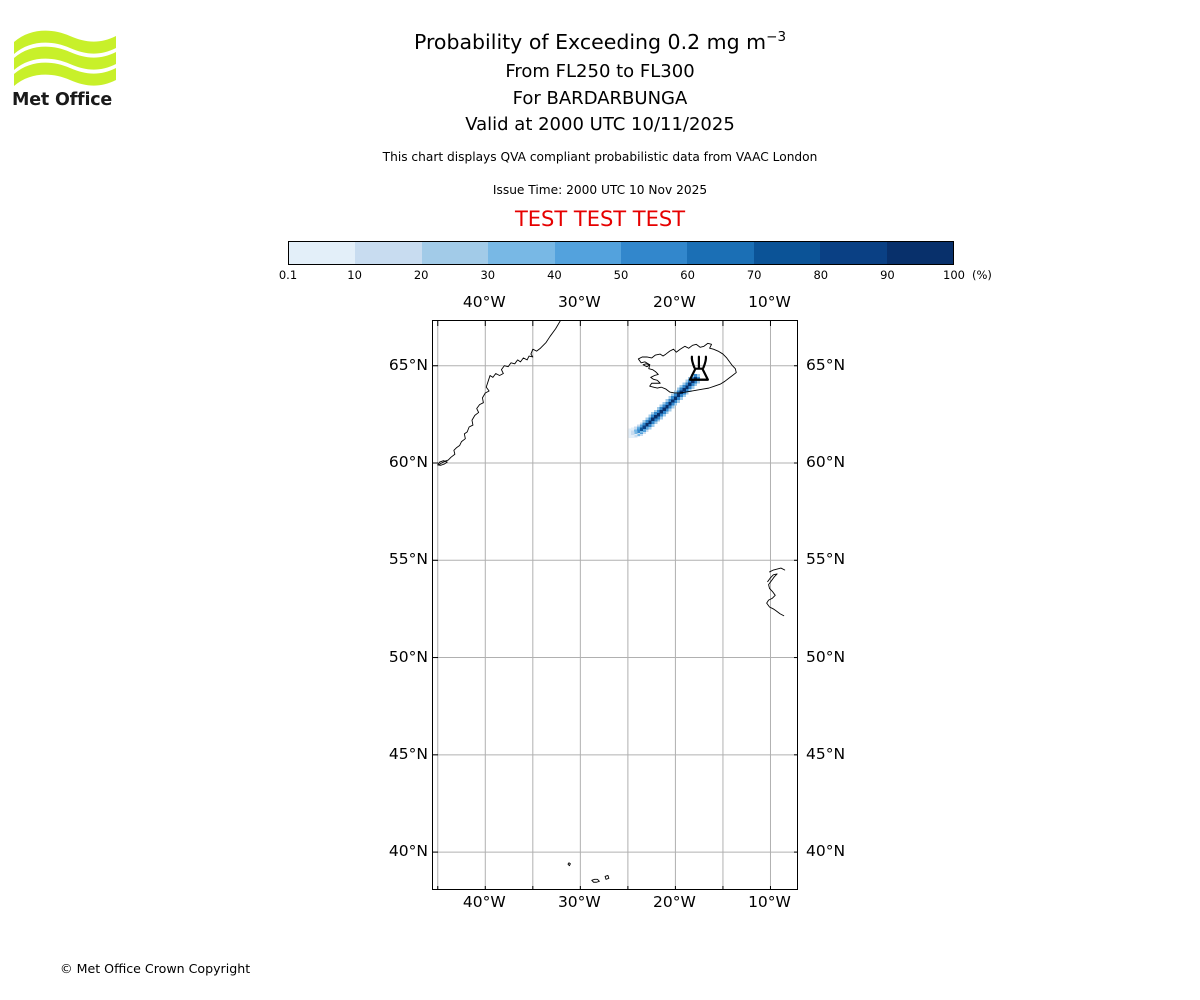  Describe the element at coordinates (982, 275) in the screenshot. I see `colorbar-unit-label: (%)` at that location.